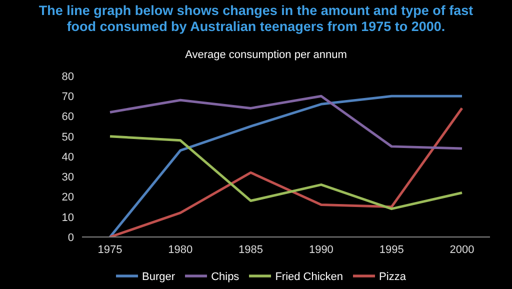  What do you see at coordinates (68, 157) in the screenshot?
I see `y-tick-label: 40` at bounding box center [68, 157].